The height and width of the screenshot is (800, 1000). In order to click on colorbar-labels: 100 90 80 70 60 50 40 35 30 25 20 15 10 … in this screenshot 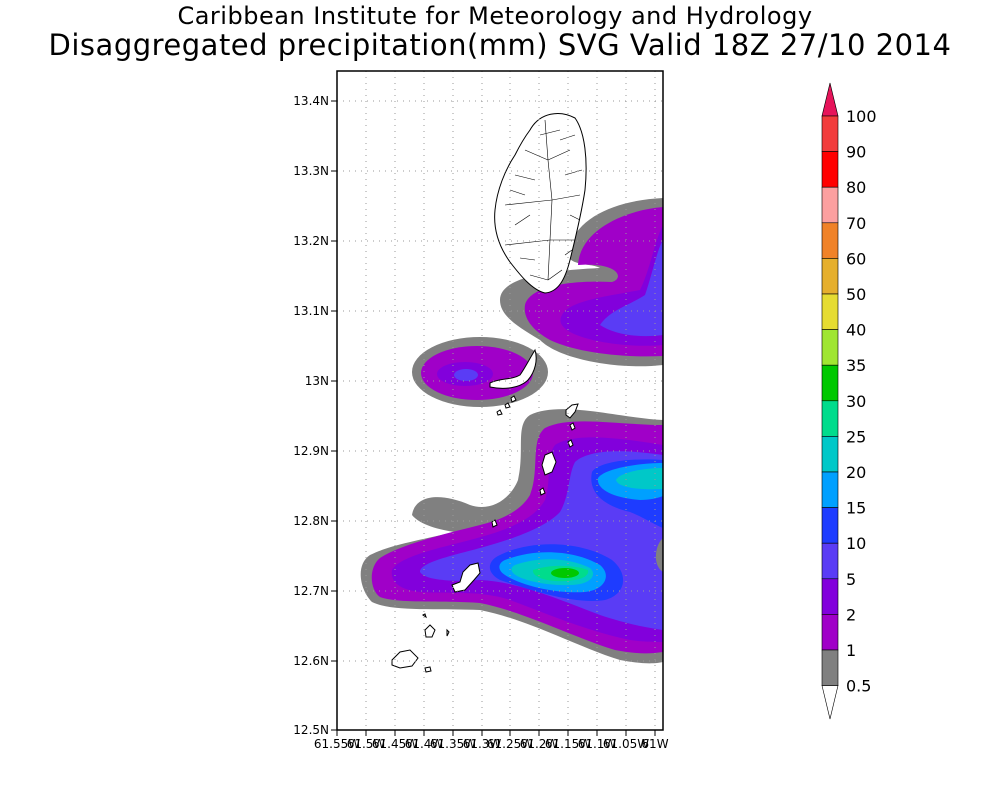, I will do `click(861, 401)`.